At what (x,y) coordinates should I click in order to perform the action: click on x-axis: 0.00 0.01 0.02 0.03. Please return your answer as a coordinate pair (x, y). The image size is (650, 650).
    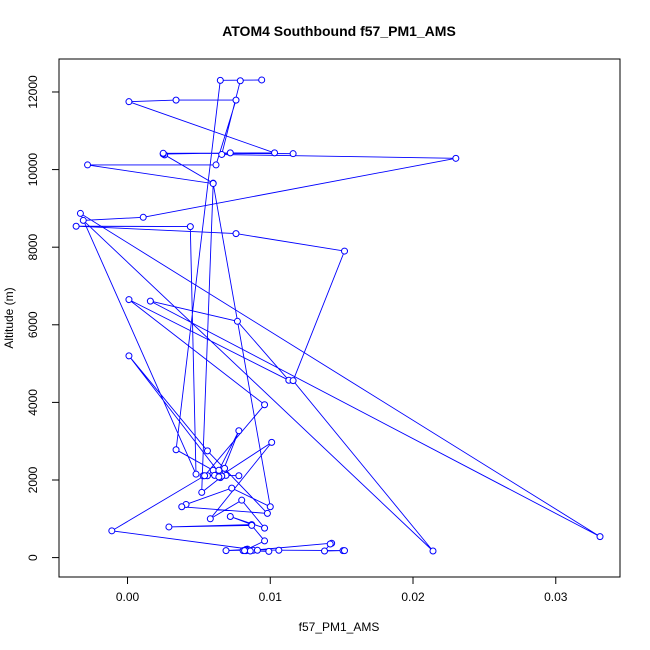
    Looking at the image, I should click on (342, 590).